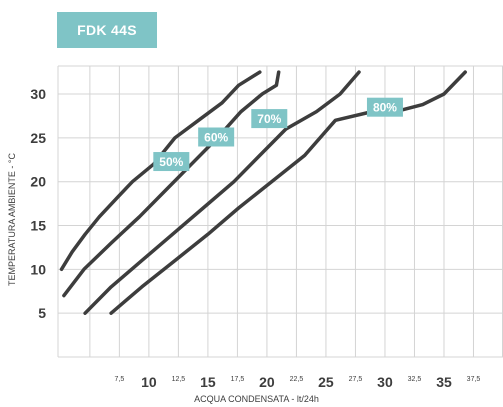 The image size is (503, 407). What do you see at coordinates (38, 94) in the screenshot?
I see `y-tick: 30` at bounding box center [38, 94].